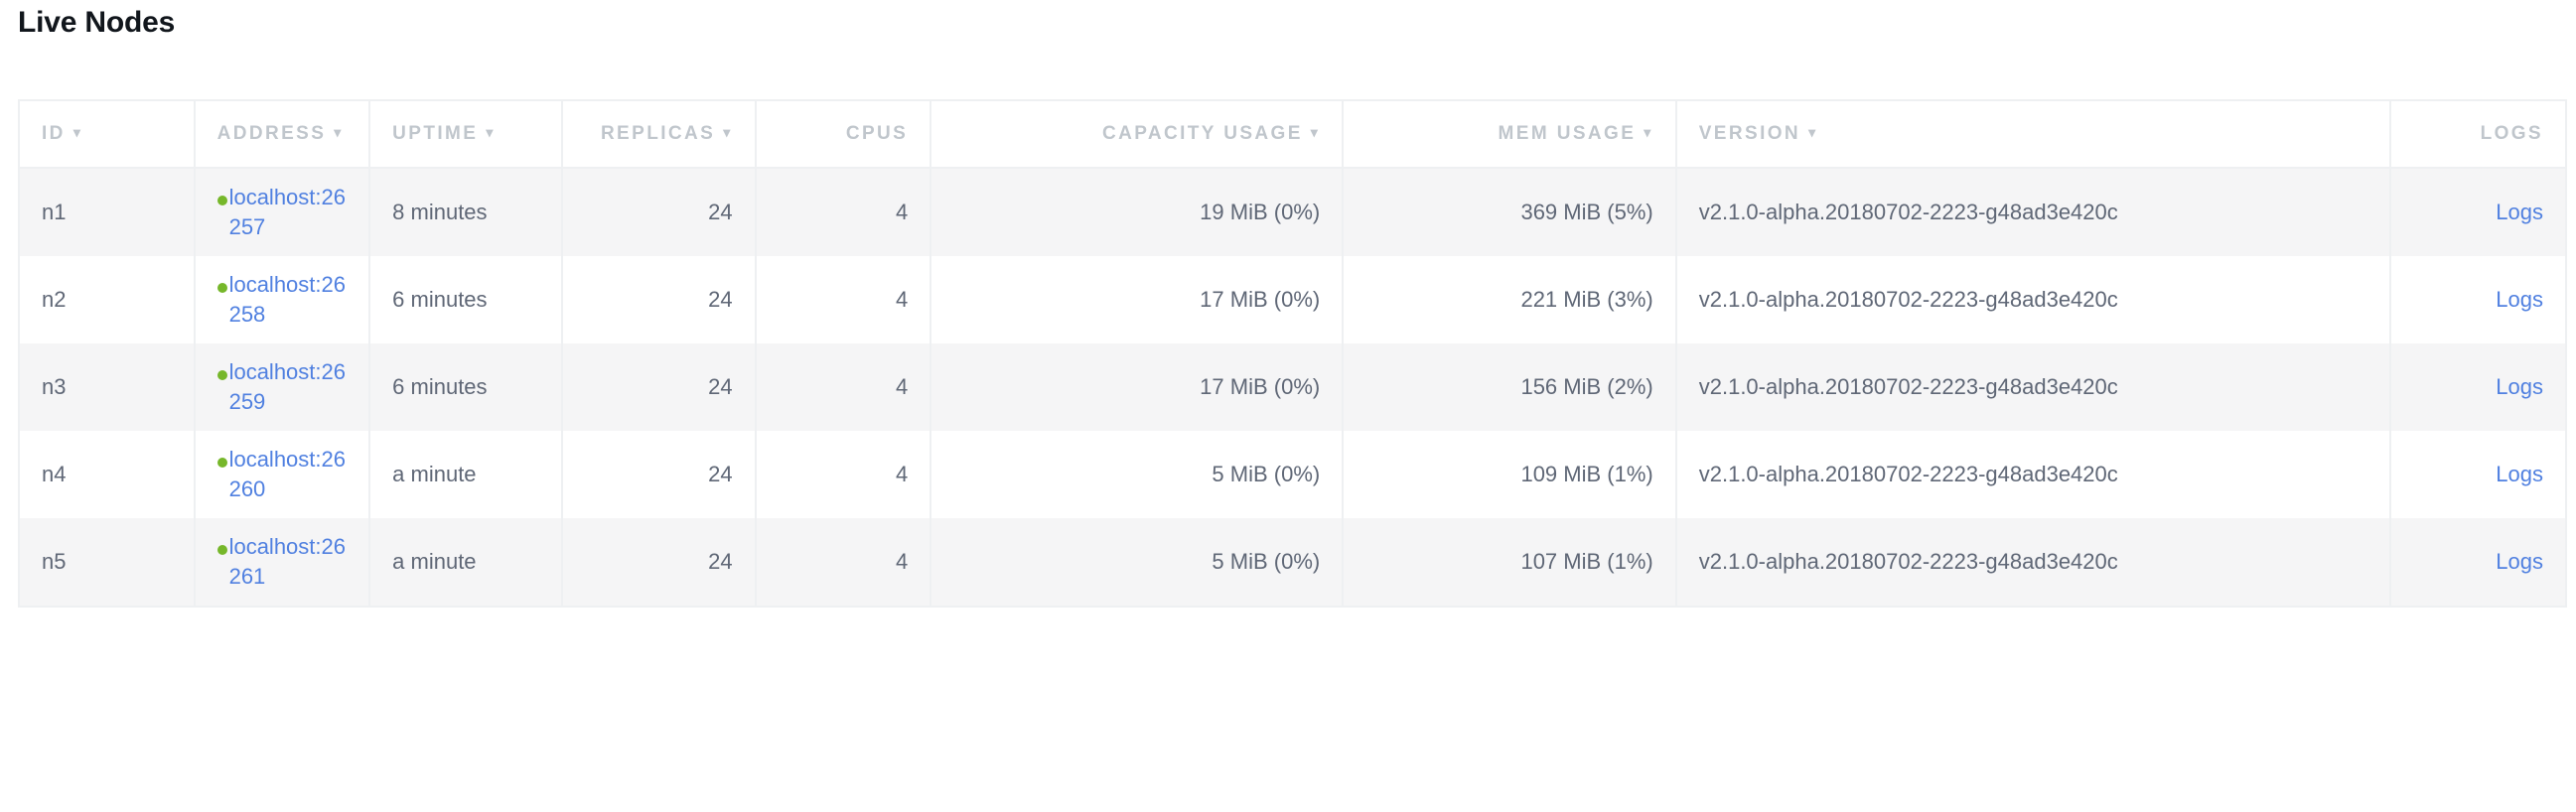  I want to click on column-header-replicas-label: REPLICAS, so click(658, 133).